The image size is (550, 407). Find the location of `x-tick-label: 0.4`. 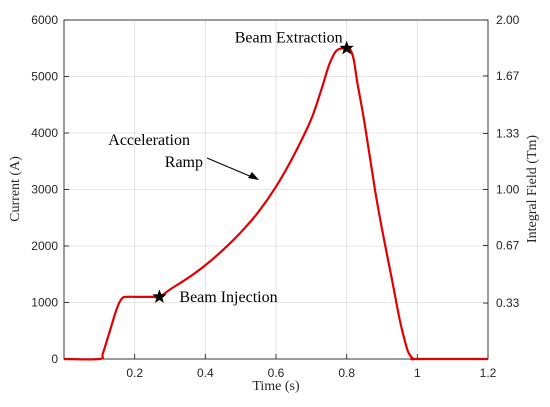

x-tick-label: 0.4 is located at coordinates (205, 373).